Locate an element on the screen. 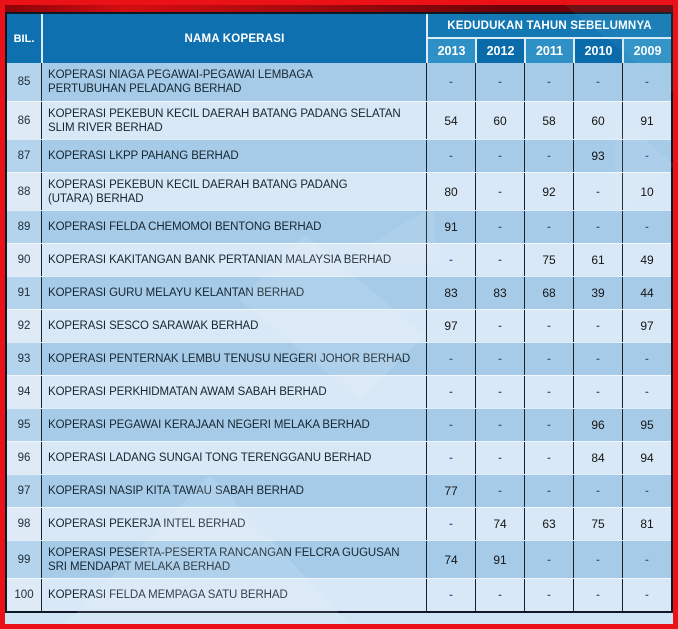 The image size is (678, 629). rank-2012: 91 is located at coordinates (499, 559).